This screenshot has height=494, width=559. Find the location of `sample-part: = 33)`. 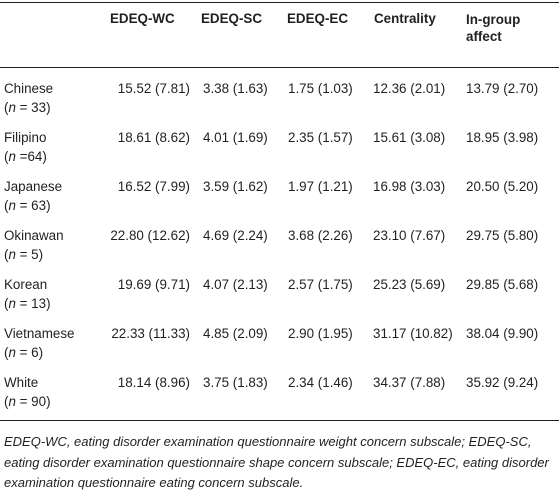

sample-part: = 33) is located at coordinates (33, 107).